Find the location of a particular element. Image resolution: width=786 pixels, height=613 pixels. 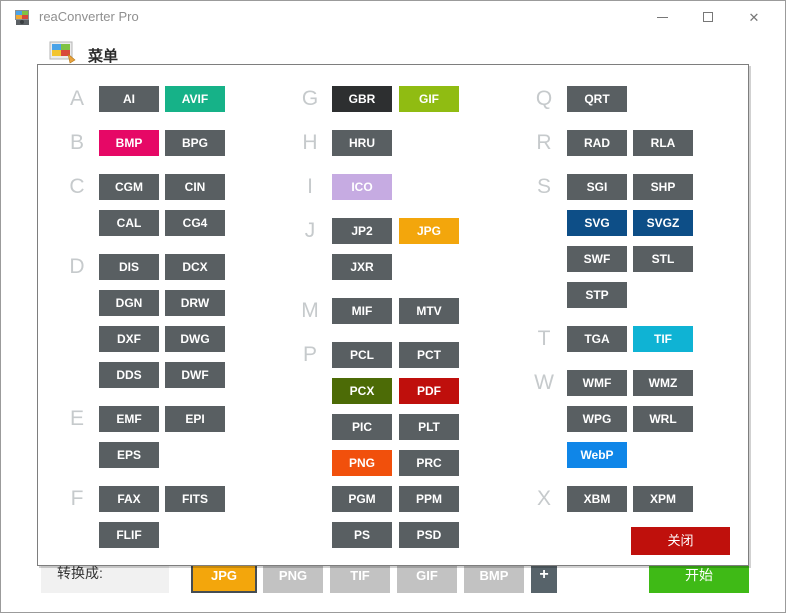

format-button-jpg: JPG is located at coordinates (429, 231).